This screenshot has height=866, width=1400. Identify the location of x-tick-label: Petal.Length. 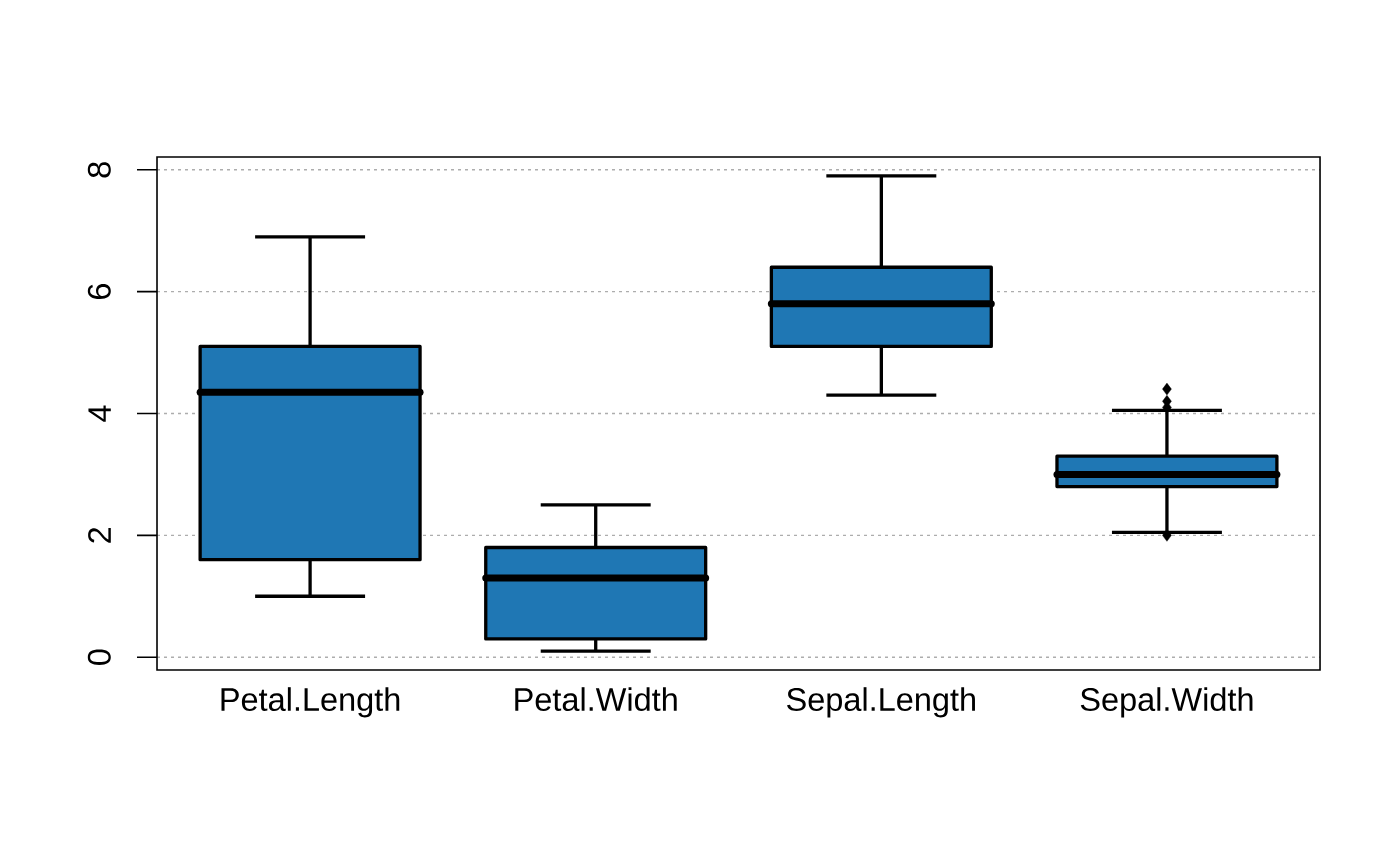
(310, 702).